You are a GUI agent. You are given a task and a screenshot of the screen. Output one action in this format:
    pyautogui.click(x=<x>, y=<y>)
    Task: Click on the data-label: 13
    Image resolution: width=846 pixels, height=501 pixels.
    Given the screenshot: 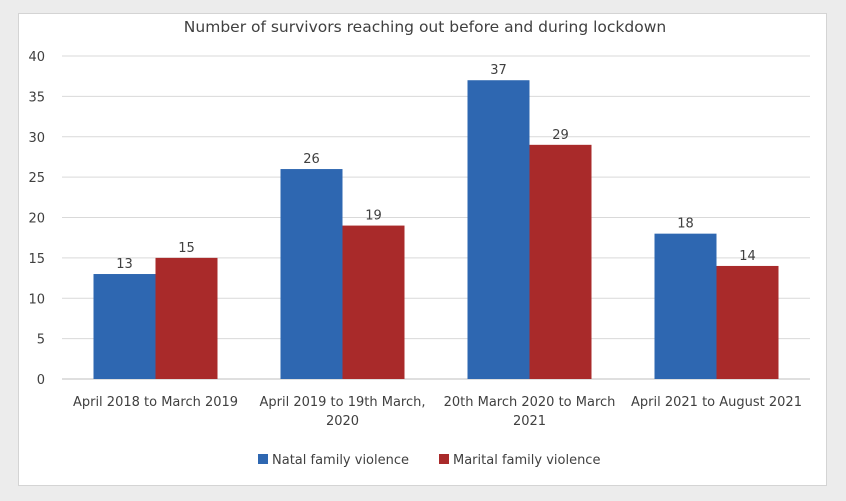 What is the action you would take?
    pyautogui.click(x=124, y=264)
    